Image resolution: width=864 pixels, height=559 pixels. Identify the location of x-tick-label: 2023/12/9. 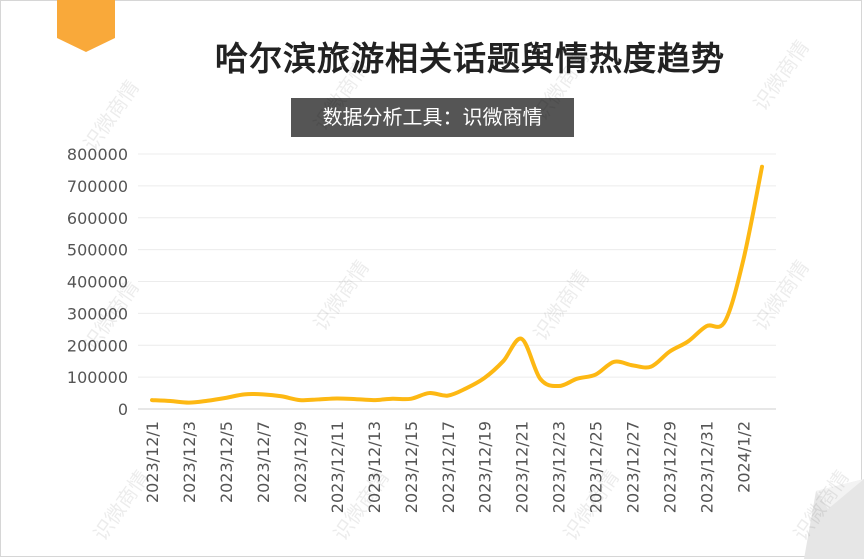
(300, 462).